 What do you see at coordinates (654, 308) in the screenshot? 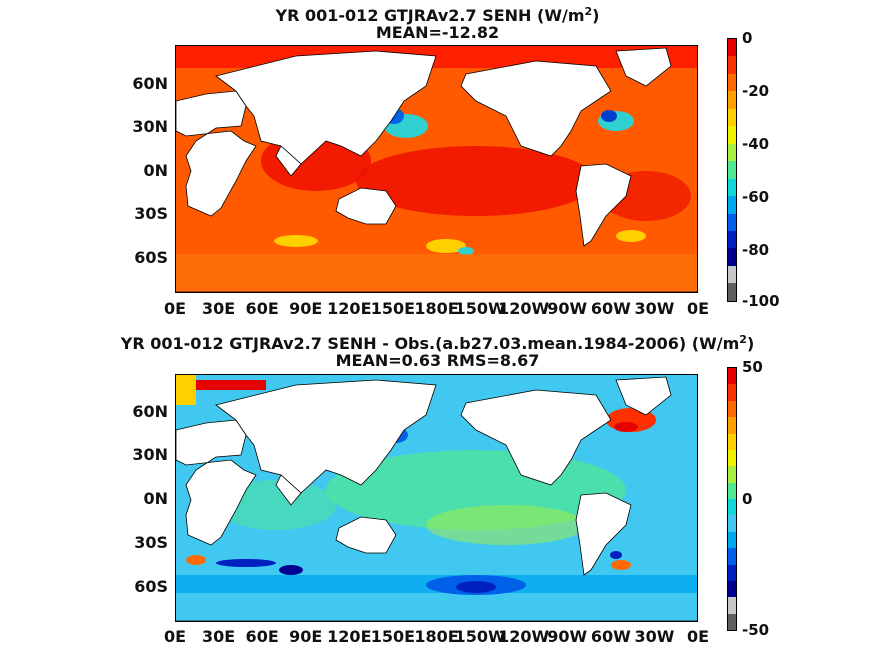
I see `panel1-lon-label-11: 30W` at bounding box center [654, 308].